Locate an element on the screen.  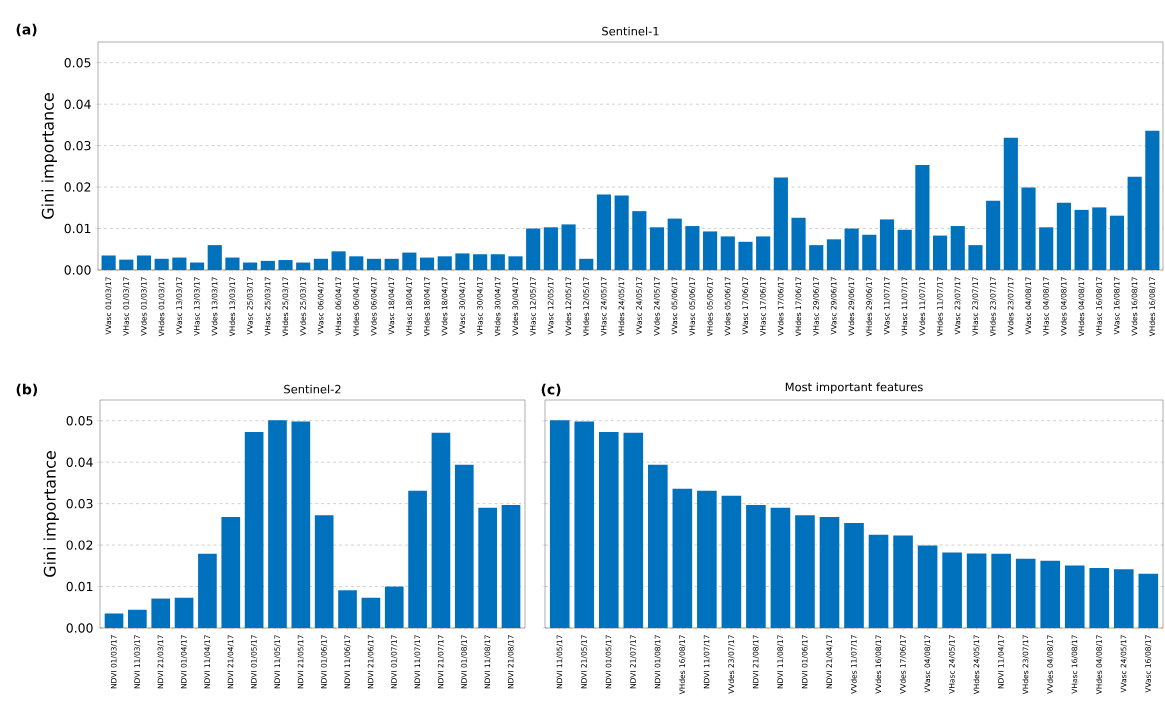
chart-title: Most important features is located at coordinates (854, 388).